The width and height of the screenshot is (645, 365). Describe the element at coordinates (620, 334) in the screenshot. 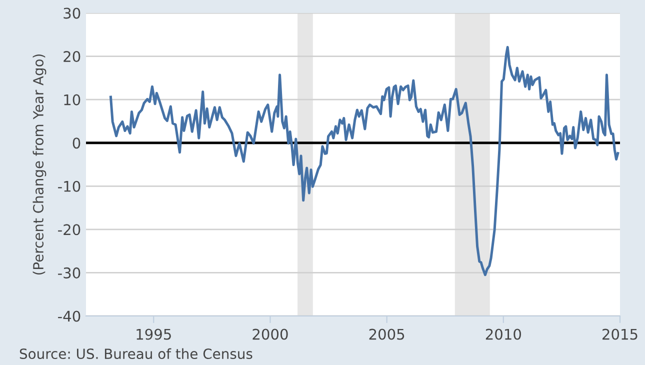

I see `x-tick-label: 2015` at that location.